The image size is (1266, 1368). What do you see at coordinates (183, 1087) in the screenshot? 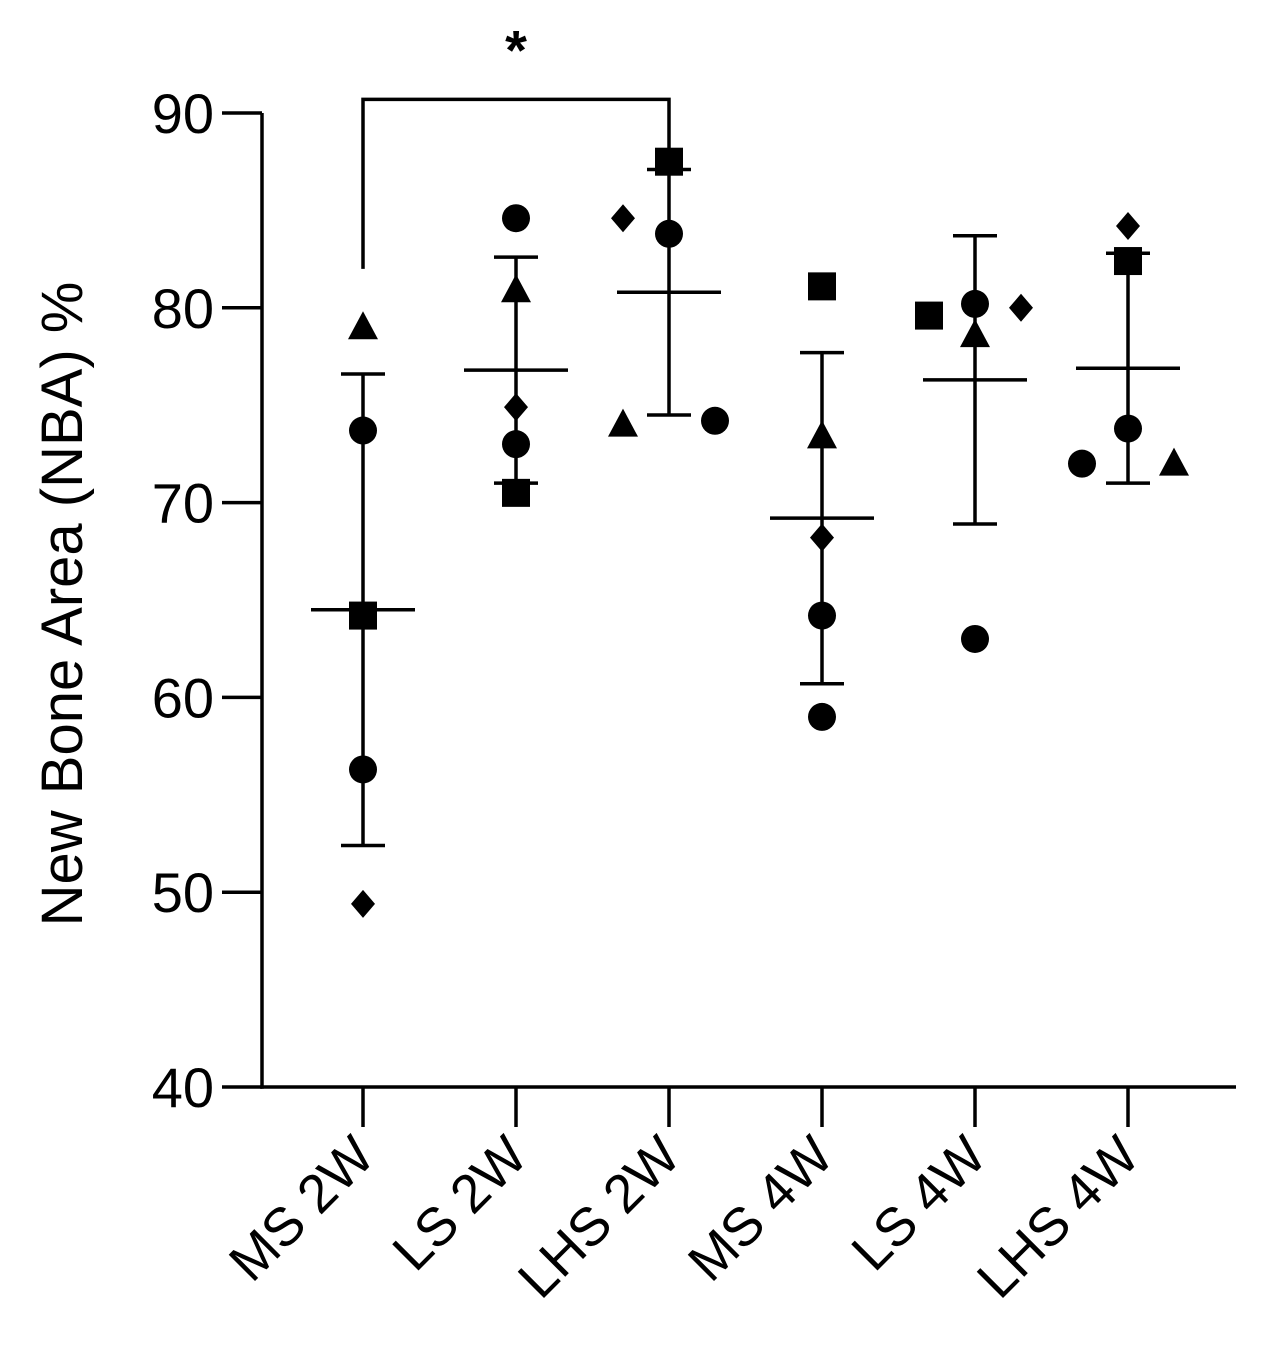
I see `y-tick-label-40: 40` at bounding box center [183, 1087].